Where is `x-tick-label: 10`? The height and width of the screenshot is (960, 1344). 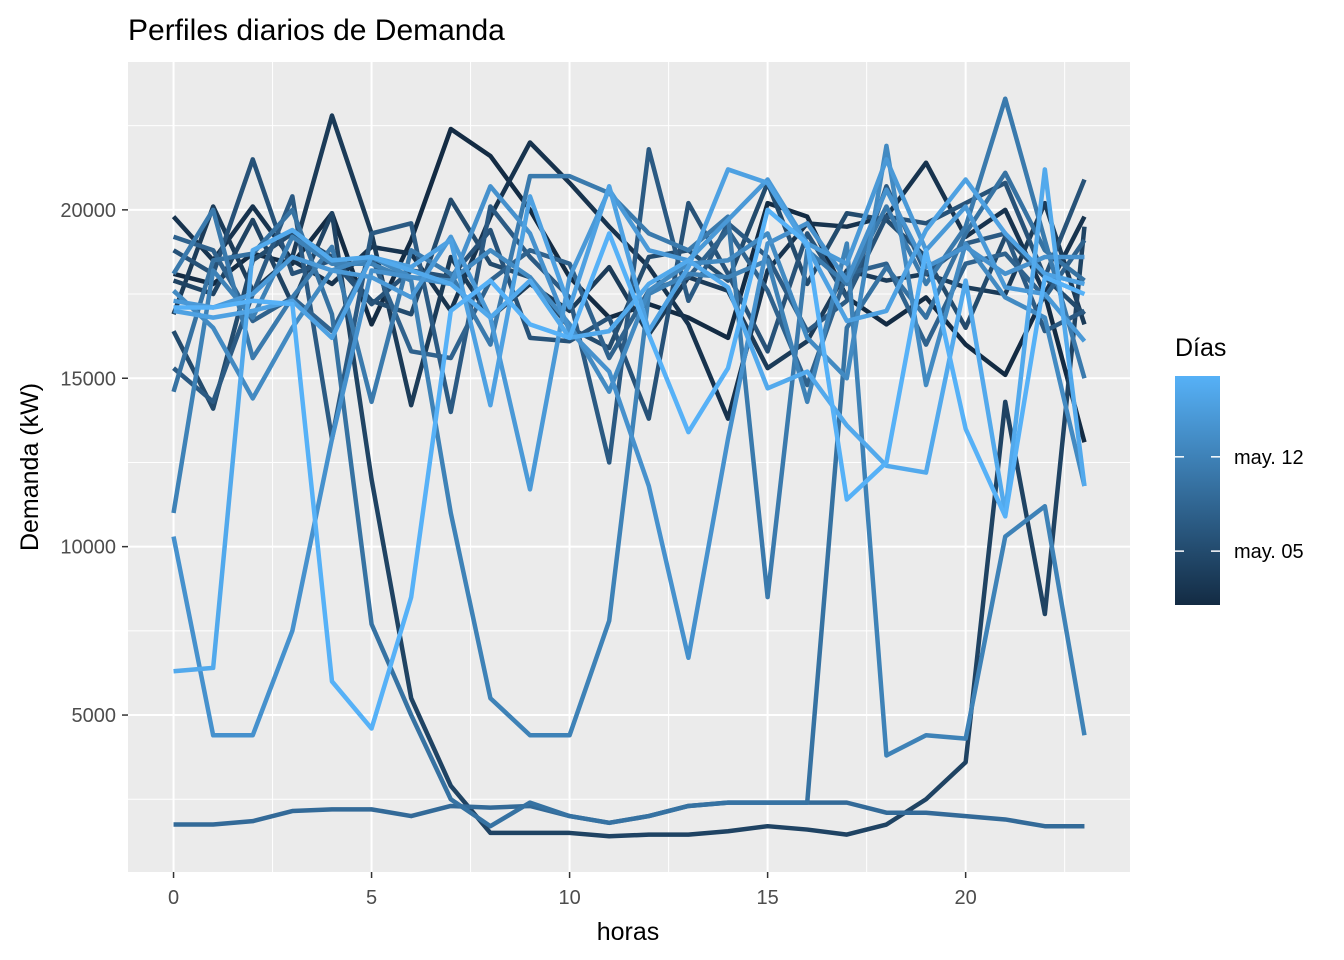
x-tick-label: 10 is located at coordinates (569, 898).